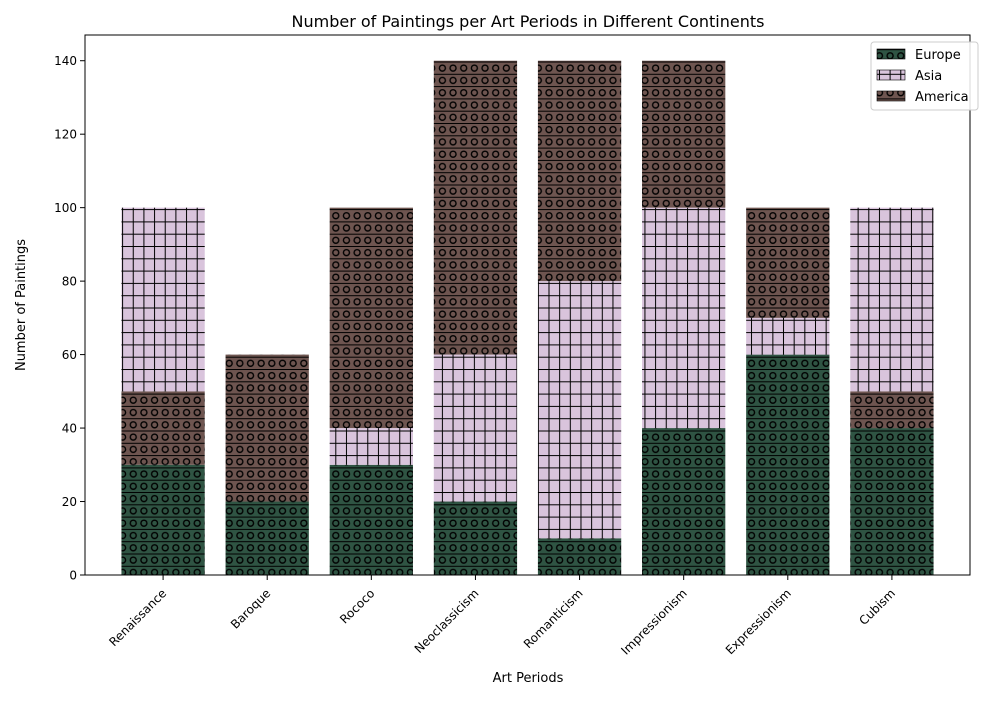  Describe the element at coordinates (69, 502) in the screenshot. I see `y-tick-label: 20` at that location.